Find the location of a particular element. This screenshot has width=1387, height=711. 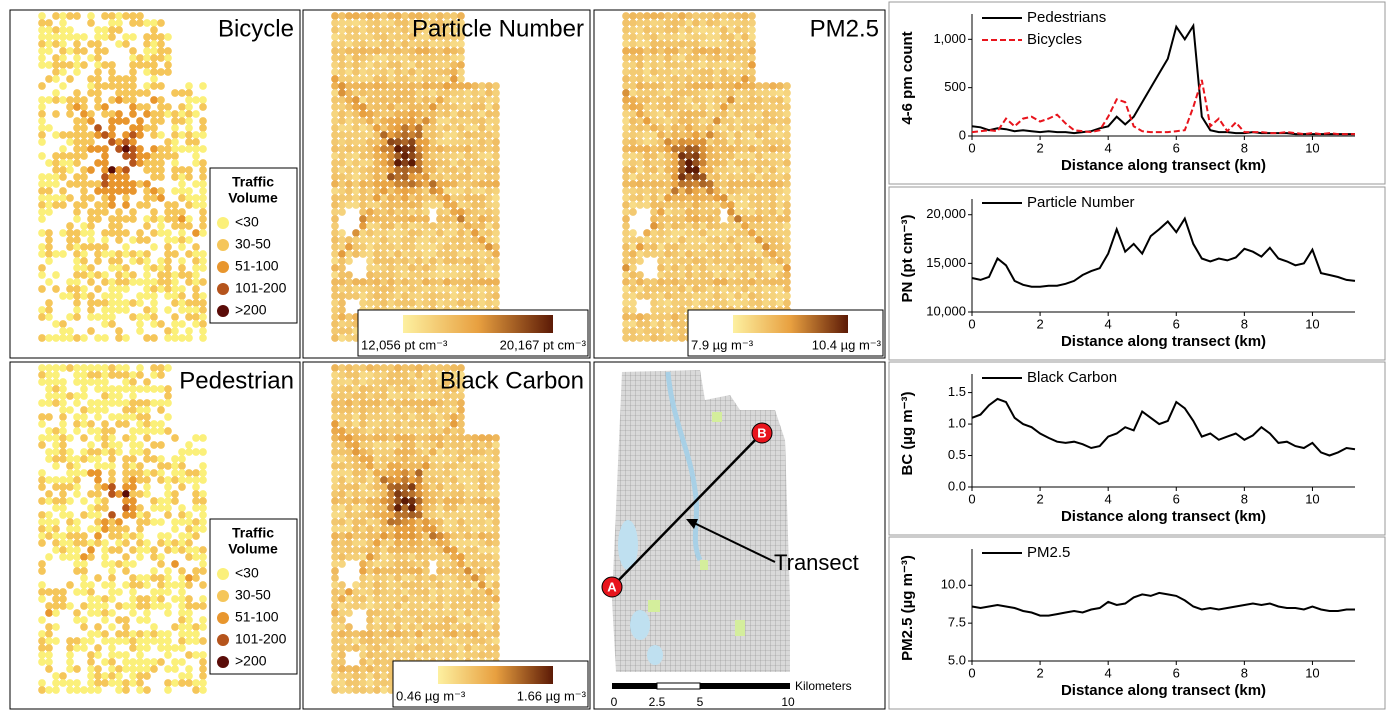

y-tick-label: 10,000 is located at coordinates (946, 310).